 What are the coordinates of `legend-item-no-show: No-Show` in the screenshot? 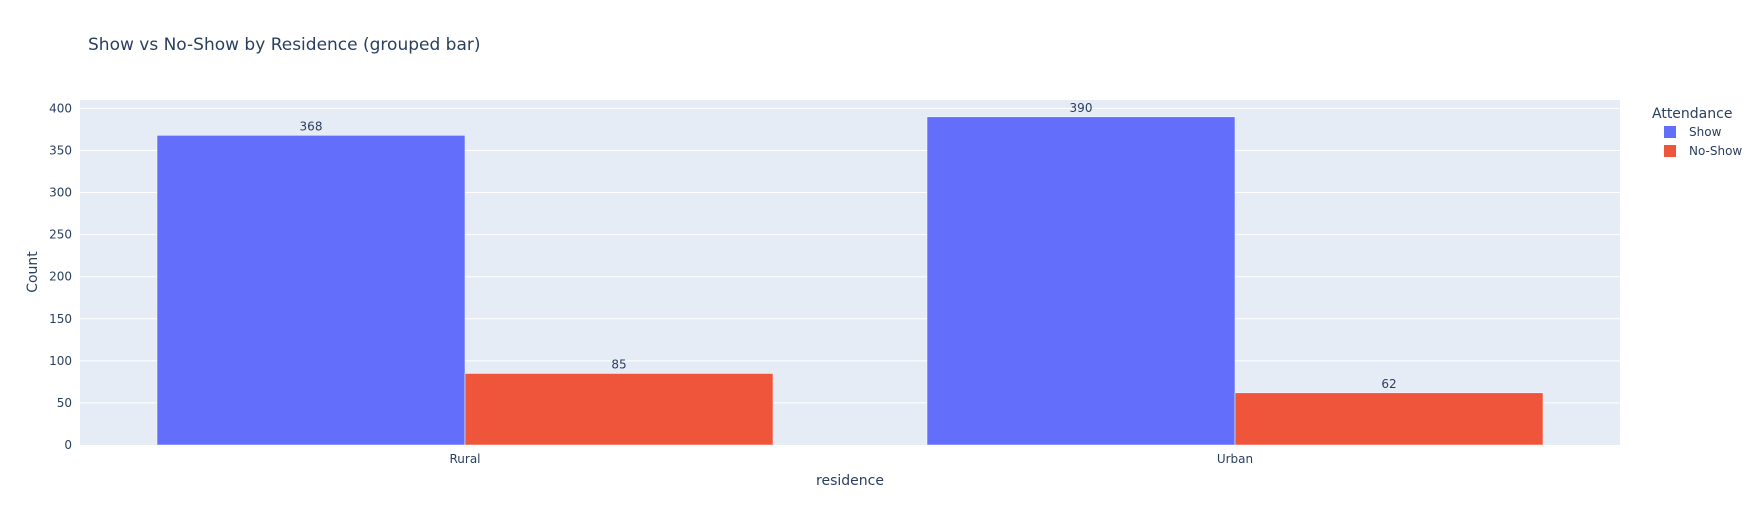 It's located at (1703, 151).